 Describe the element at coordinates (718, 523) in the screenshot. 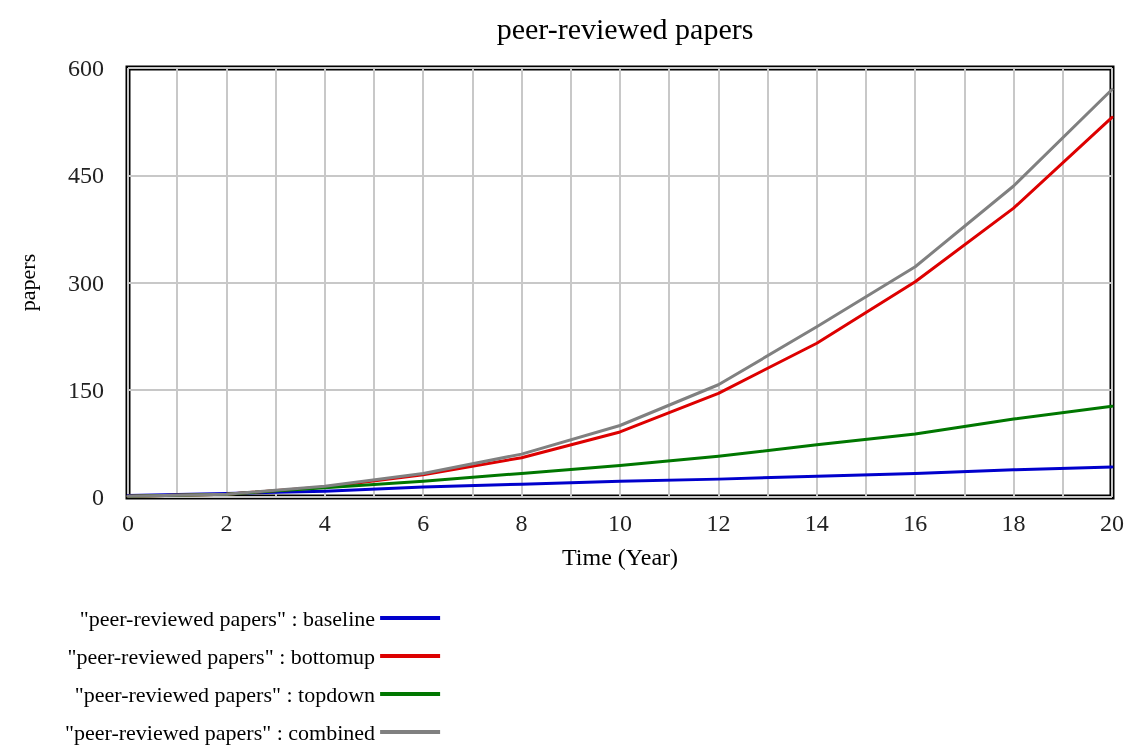

I see `x-tick-label: 12` at that location.